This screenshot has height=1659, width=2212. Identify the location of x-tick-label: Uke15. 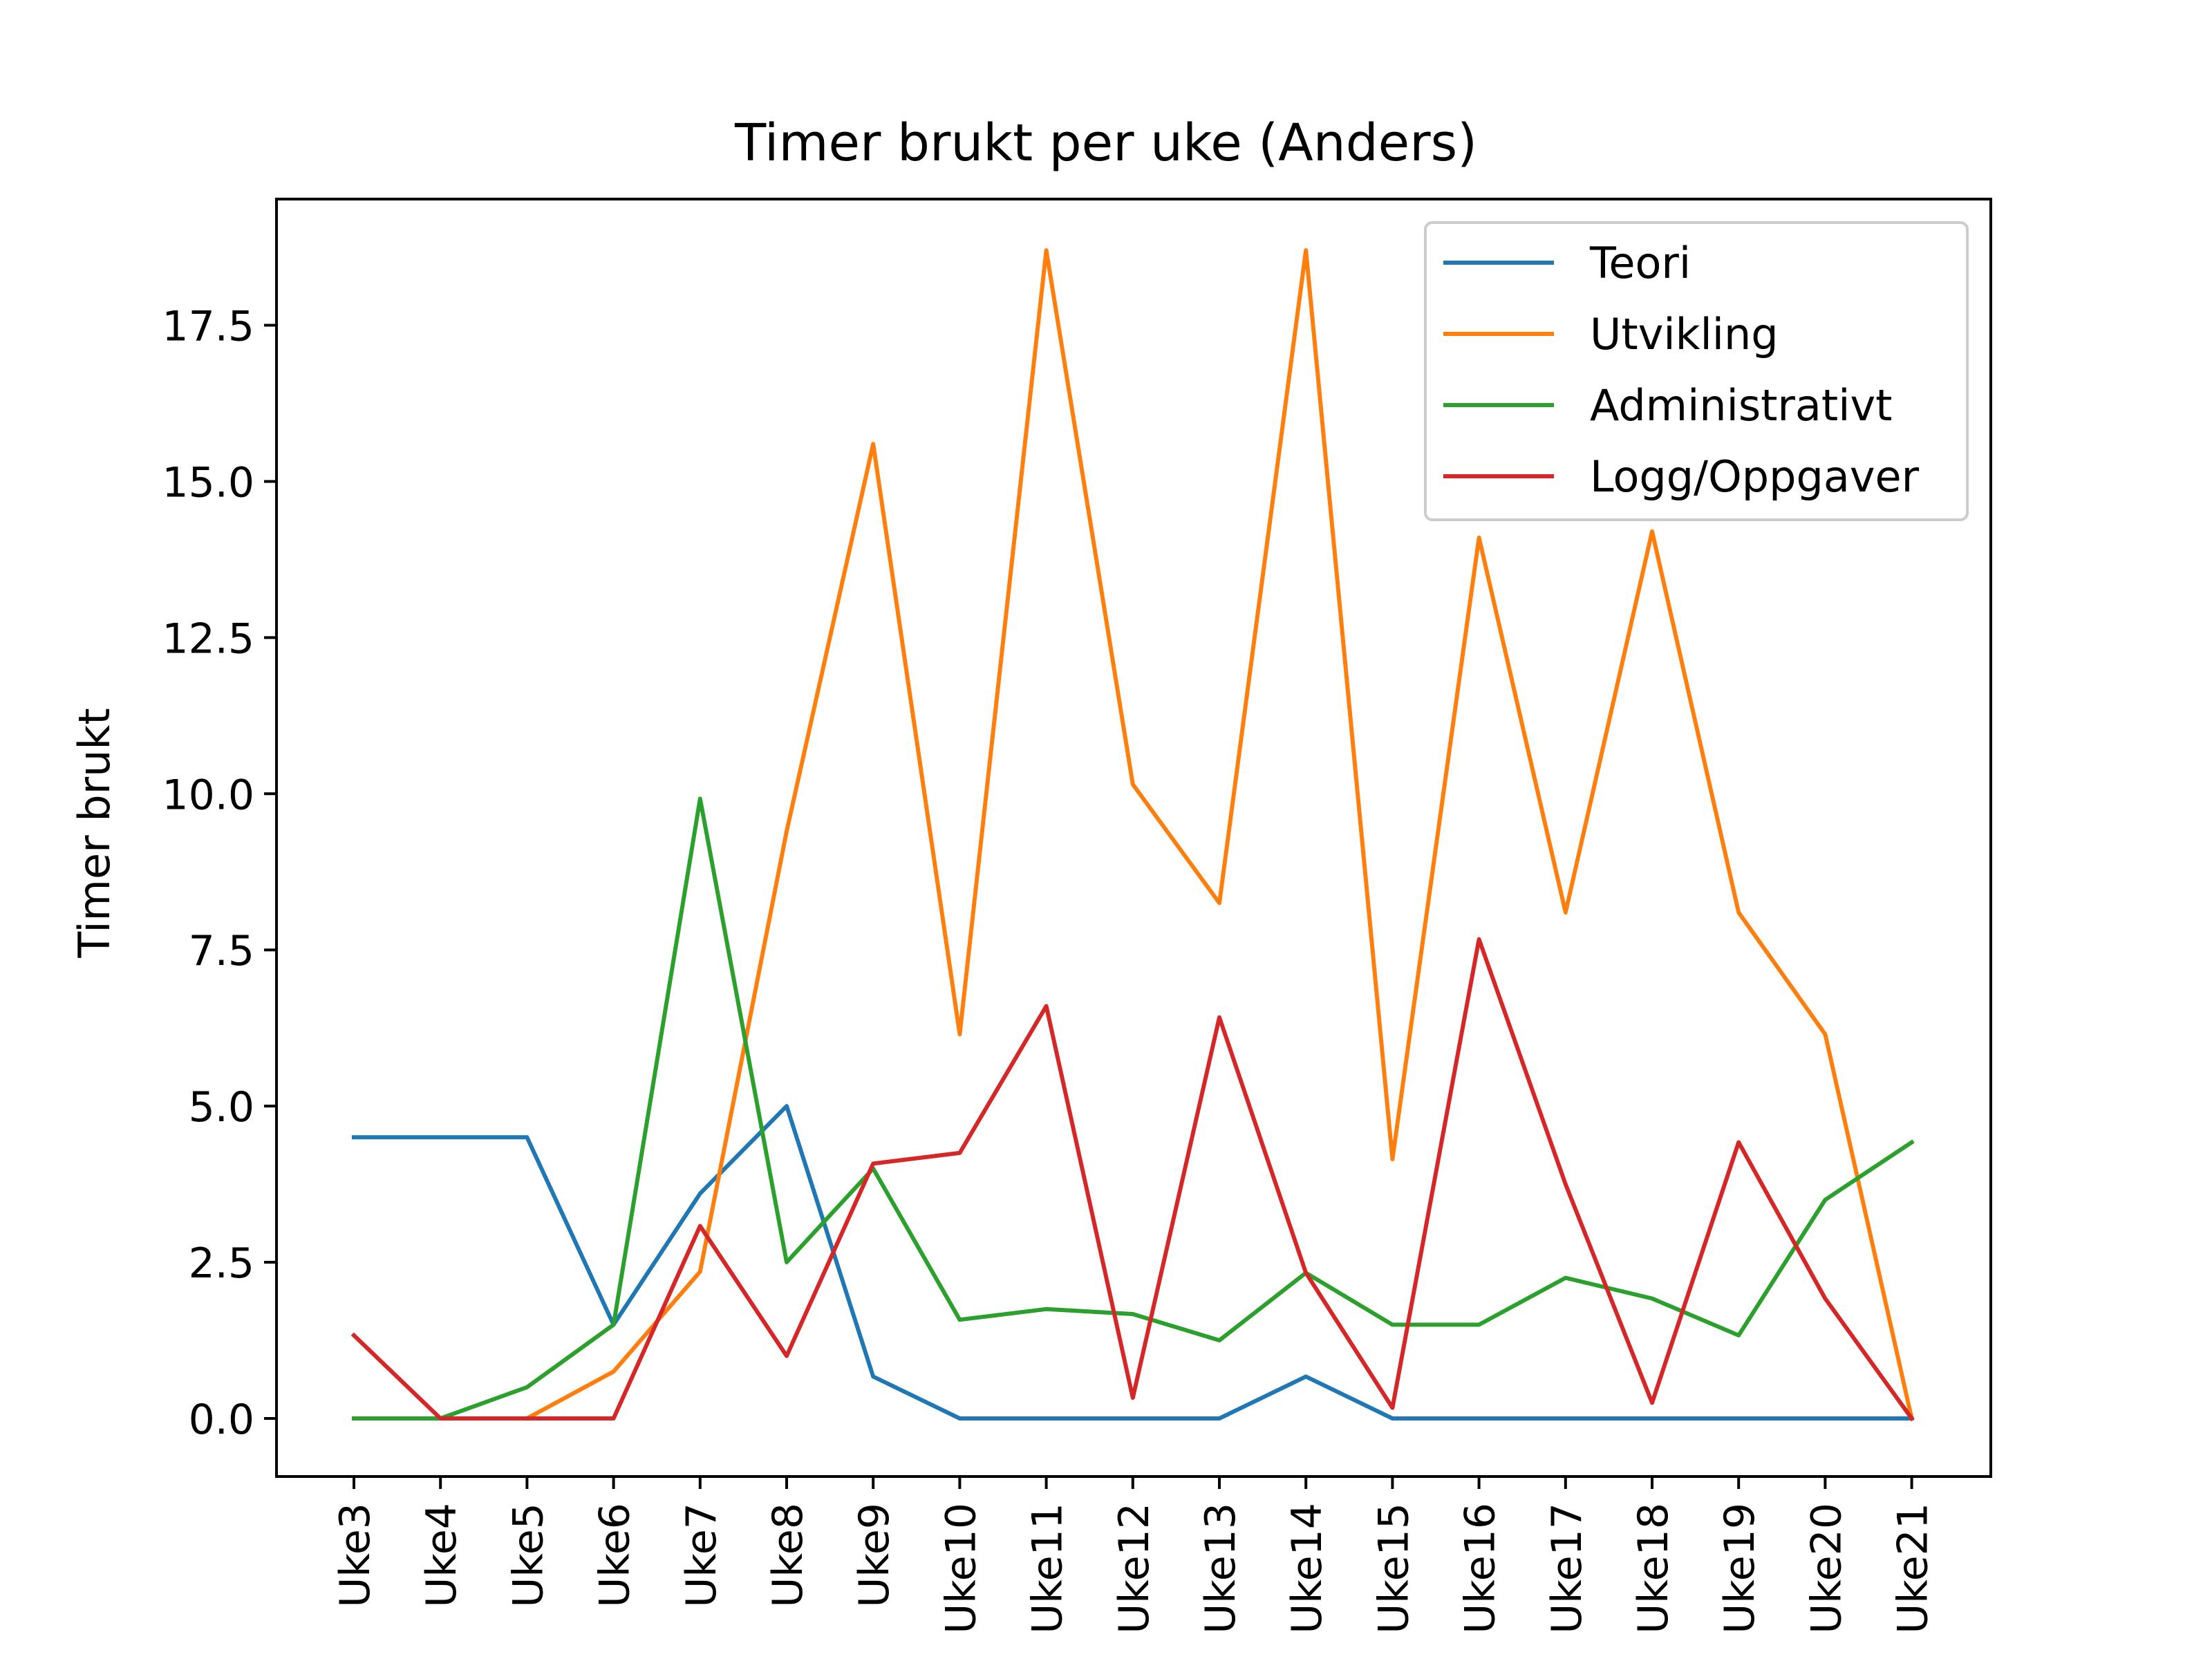
(1393, 1568).